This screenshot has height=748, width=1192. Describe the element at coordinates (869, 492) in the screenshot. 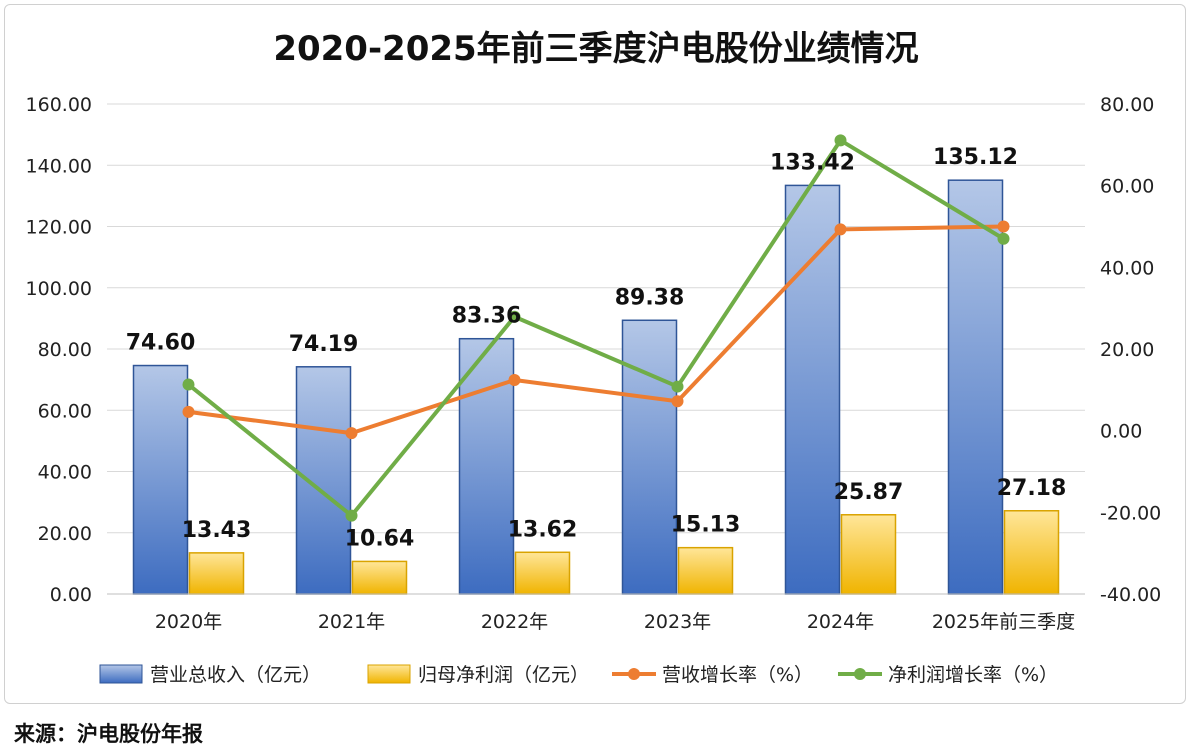

I see `profit-data-label: 25.87` at that location.